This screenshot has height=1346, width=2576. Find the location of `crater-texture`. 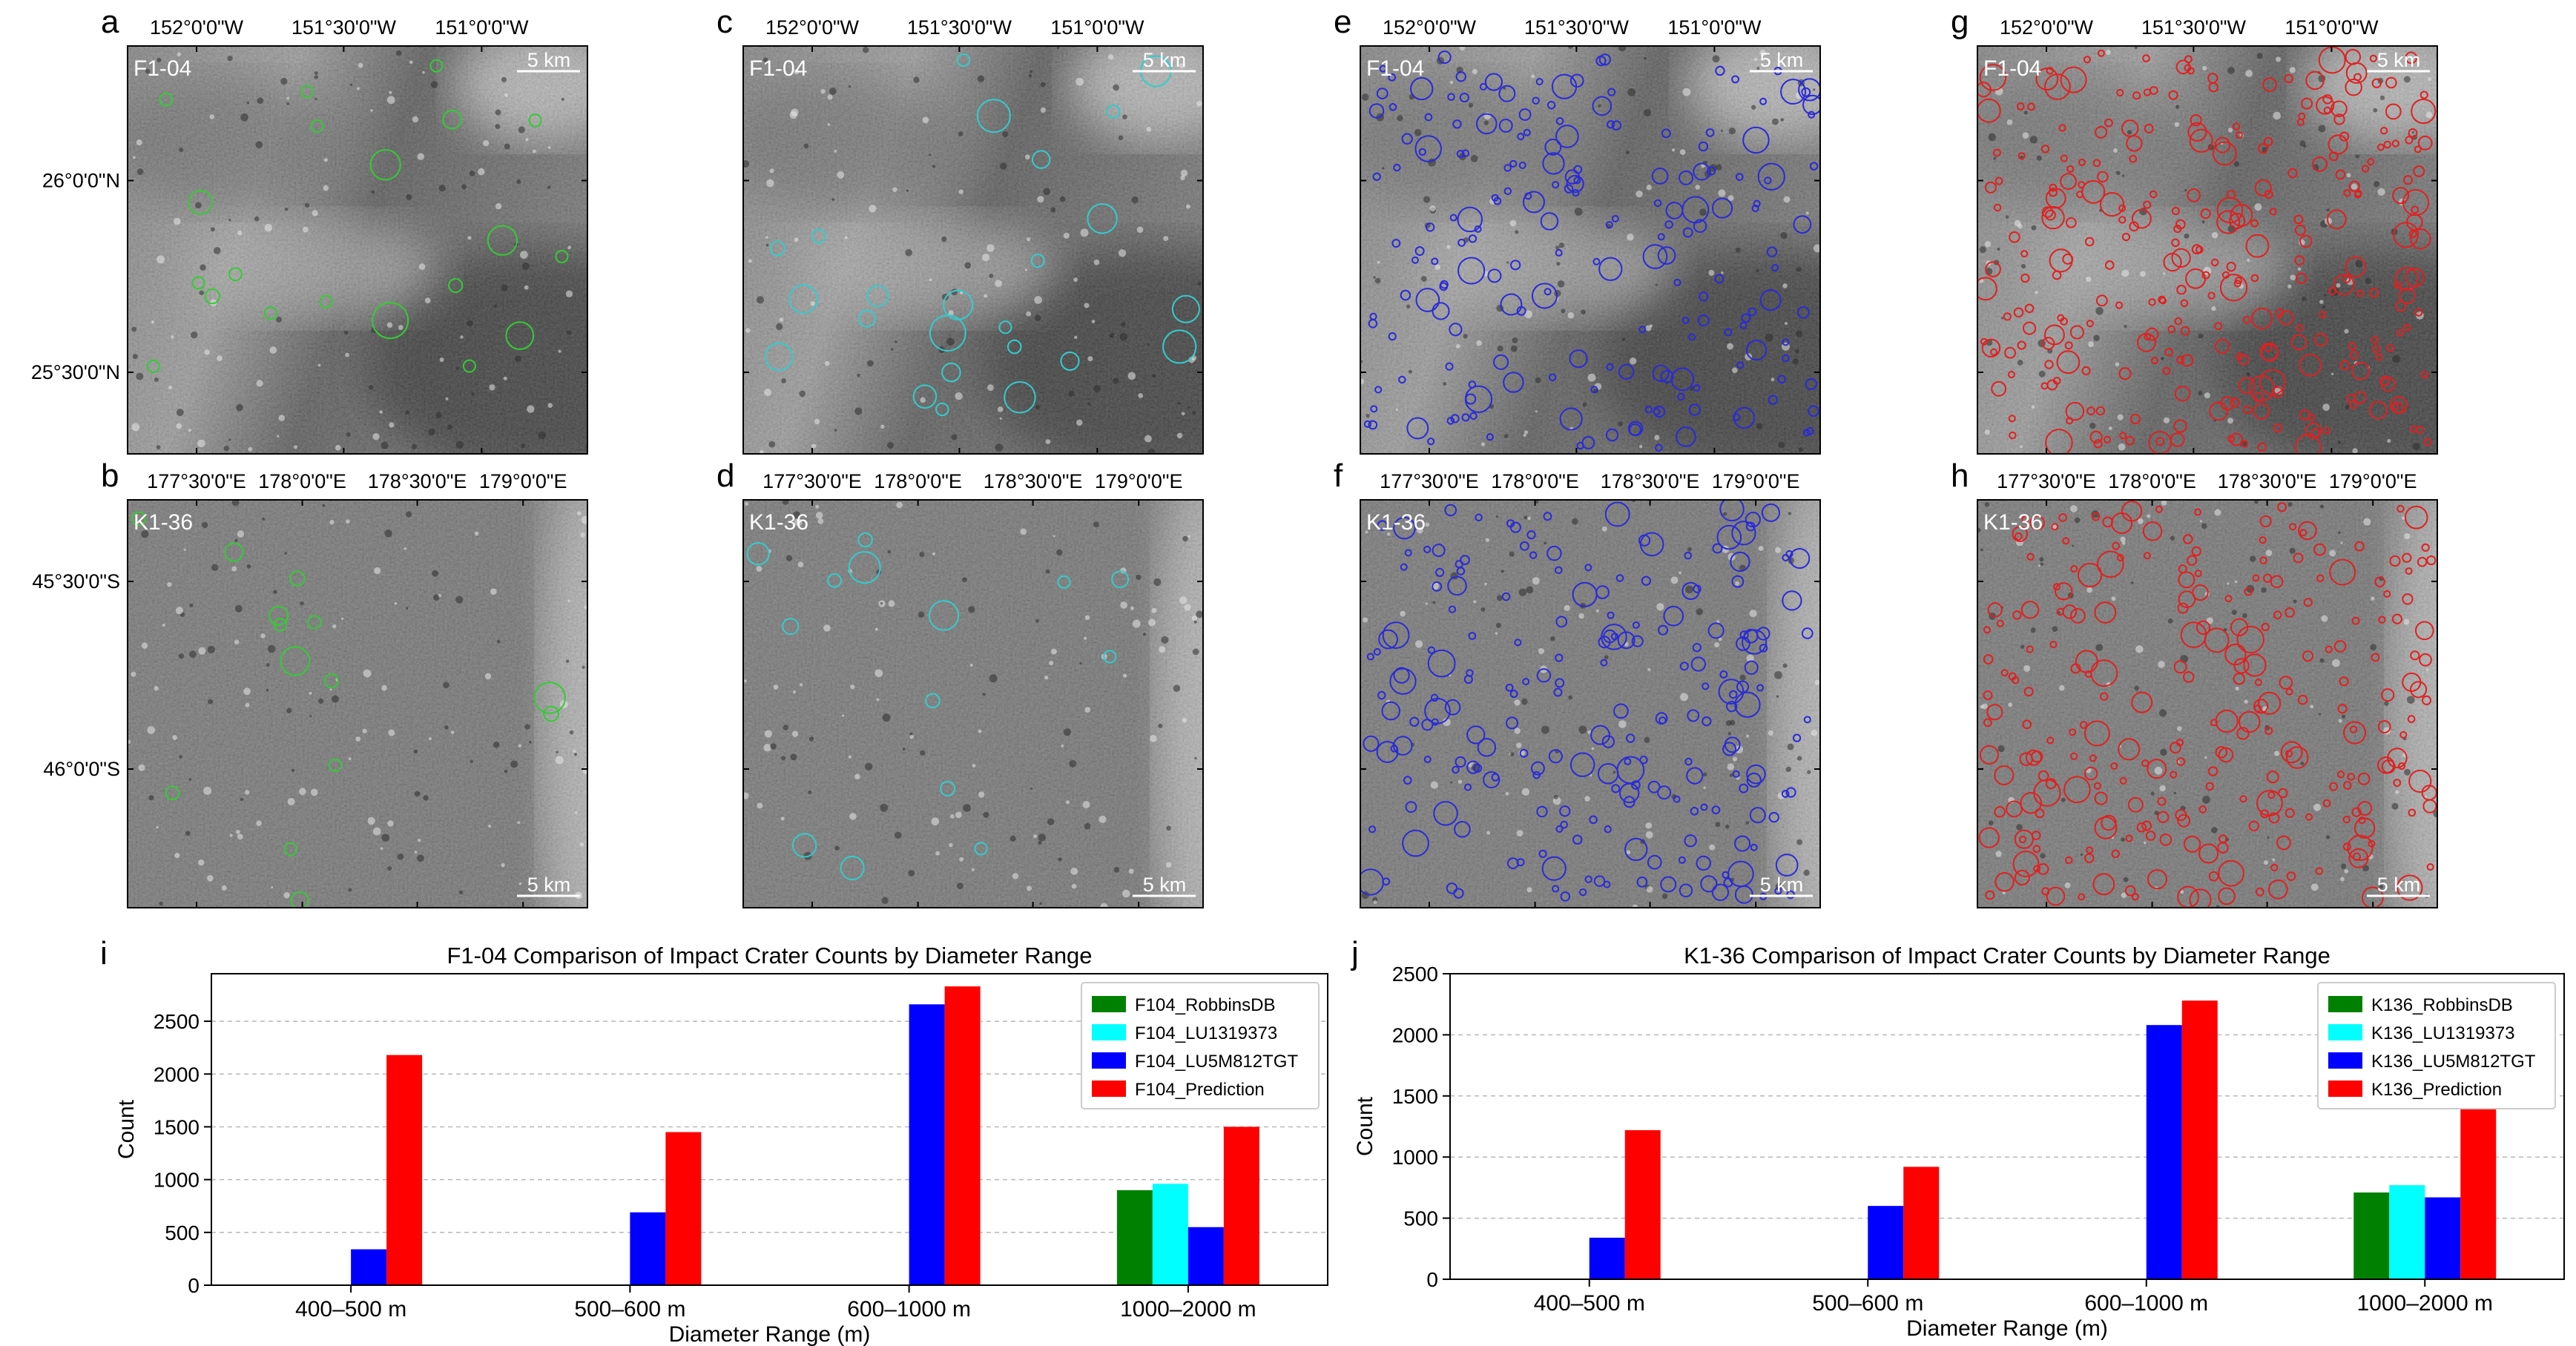

crater-texture is located at coordinates (973, 704).